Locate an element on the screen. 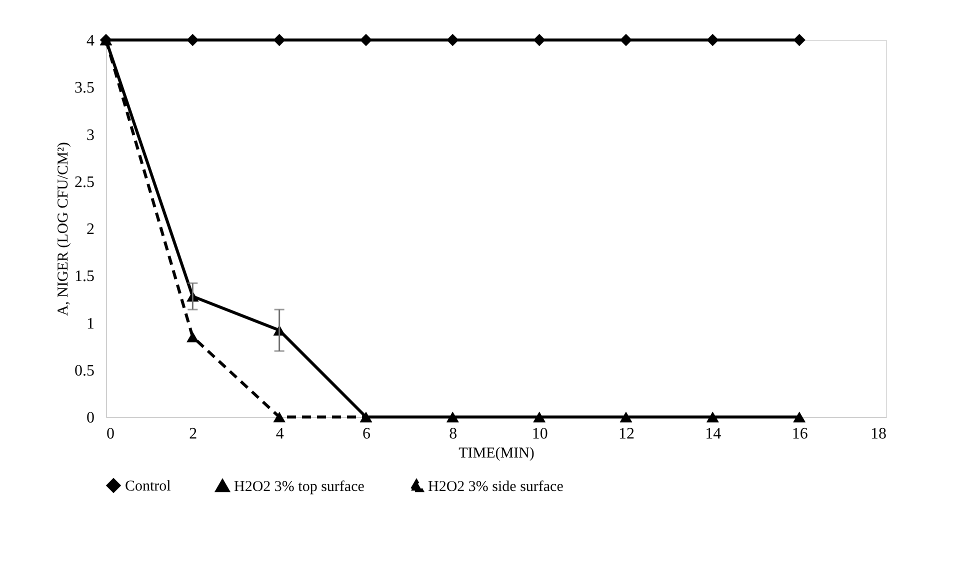  legend-label: Control is located at coordinates (148, 486).